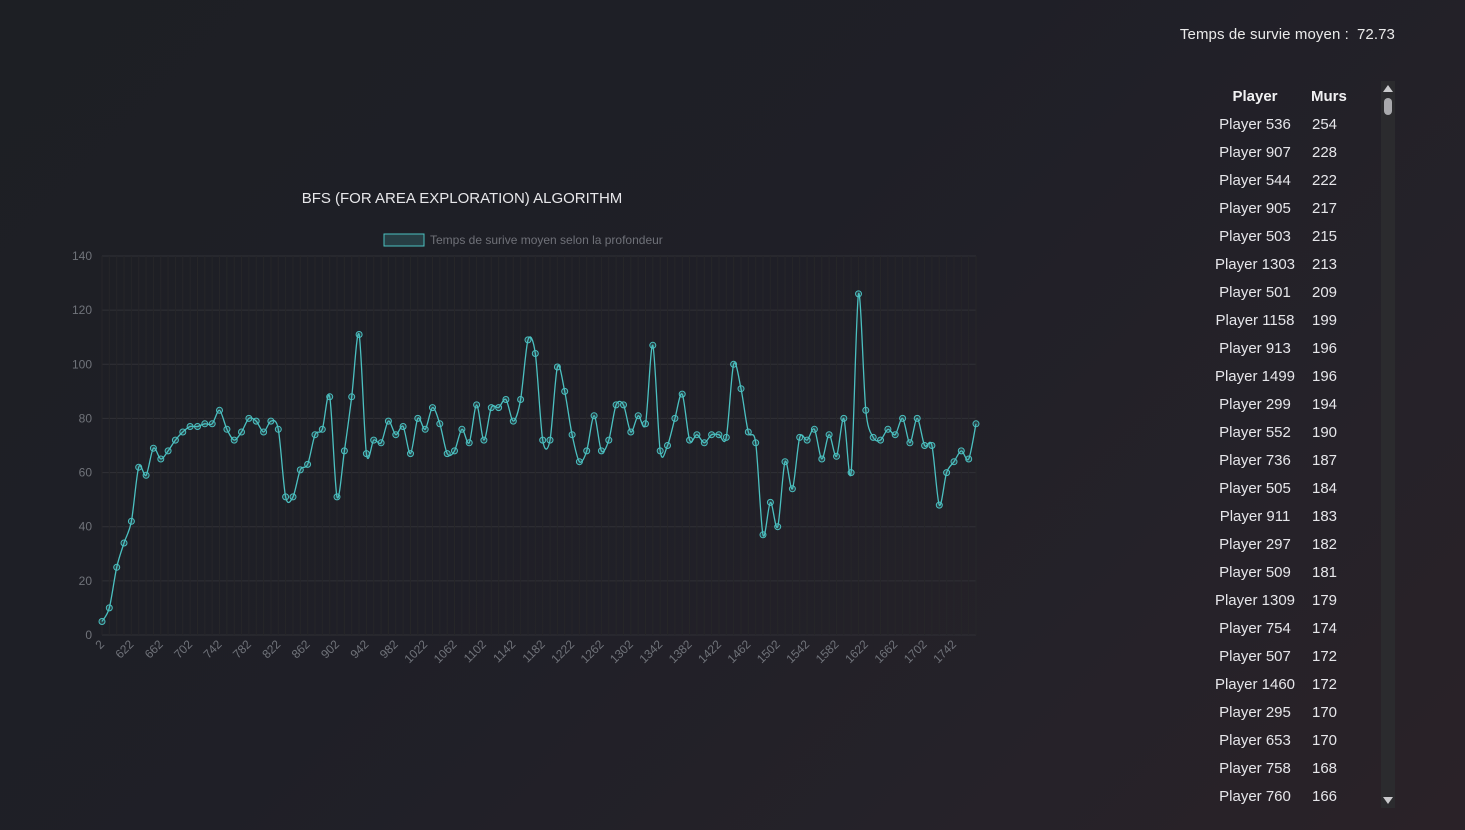 The width and height of the screenshot is (1465, 830). What do you see at coordinates (1388, 800) in the screenshot?
I see `scroll-down-arrow-icon` at bounding box center [1388, 800].